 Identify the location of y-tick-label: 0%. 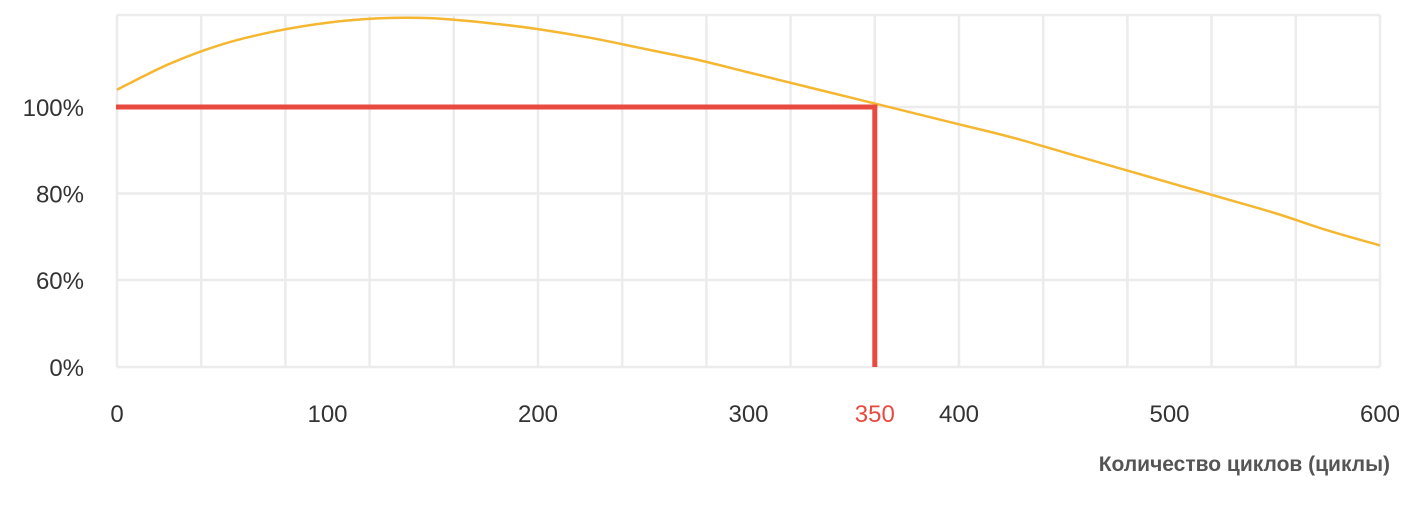
(66, 368).